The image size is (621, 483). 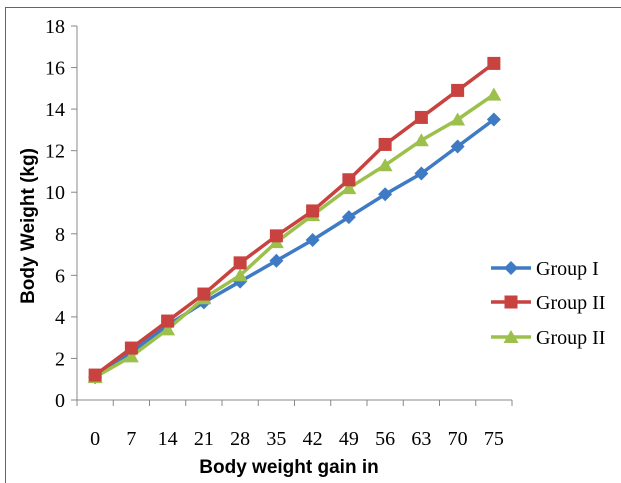 I want to click on y-tick-label: 18, so click(x=55, y=27).